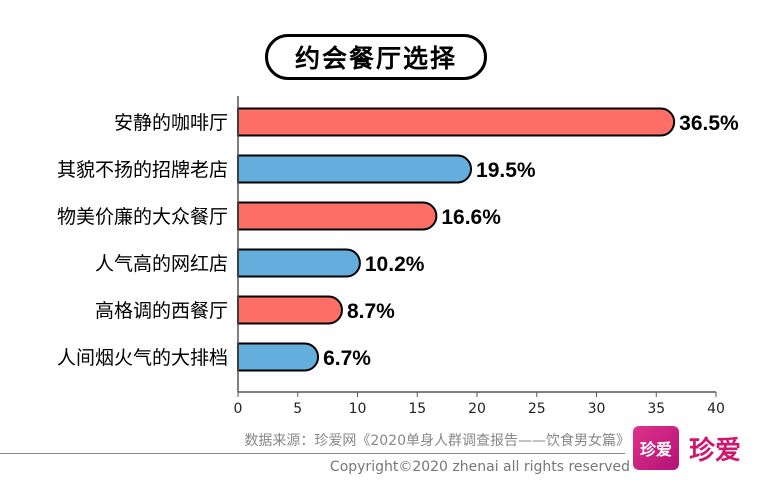 The image size is (763, 492). Describe the element at coordinates (417, 409) in the screenshot. I see `x-tick-label: 15` at that location.